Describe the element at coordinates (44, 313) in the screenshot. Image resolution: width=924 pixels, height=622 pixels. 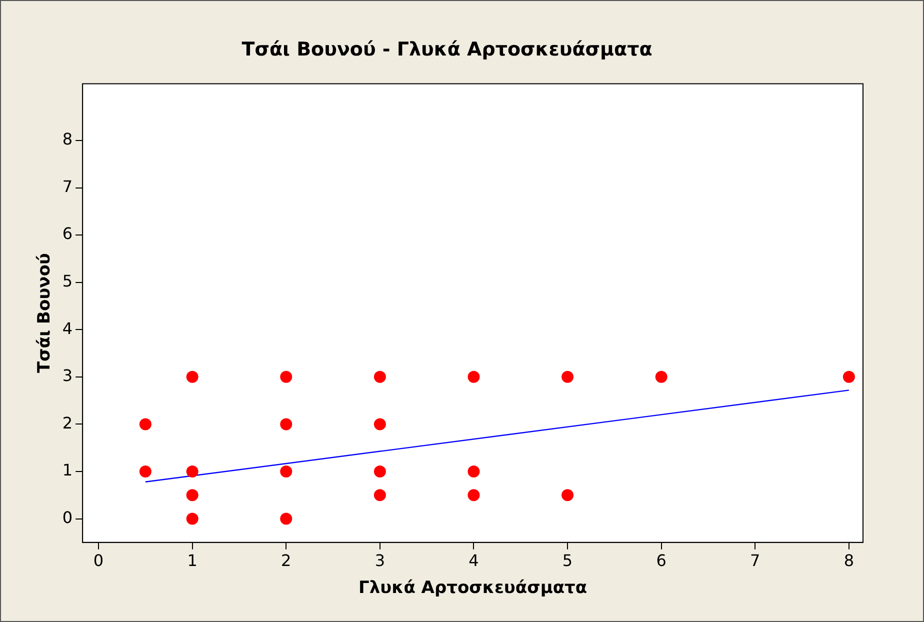
I see `y-axis-title: Τσάι Βουνού` at that location.